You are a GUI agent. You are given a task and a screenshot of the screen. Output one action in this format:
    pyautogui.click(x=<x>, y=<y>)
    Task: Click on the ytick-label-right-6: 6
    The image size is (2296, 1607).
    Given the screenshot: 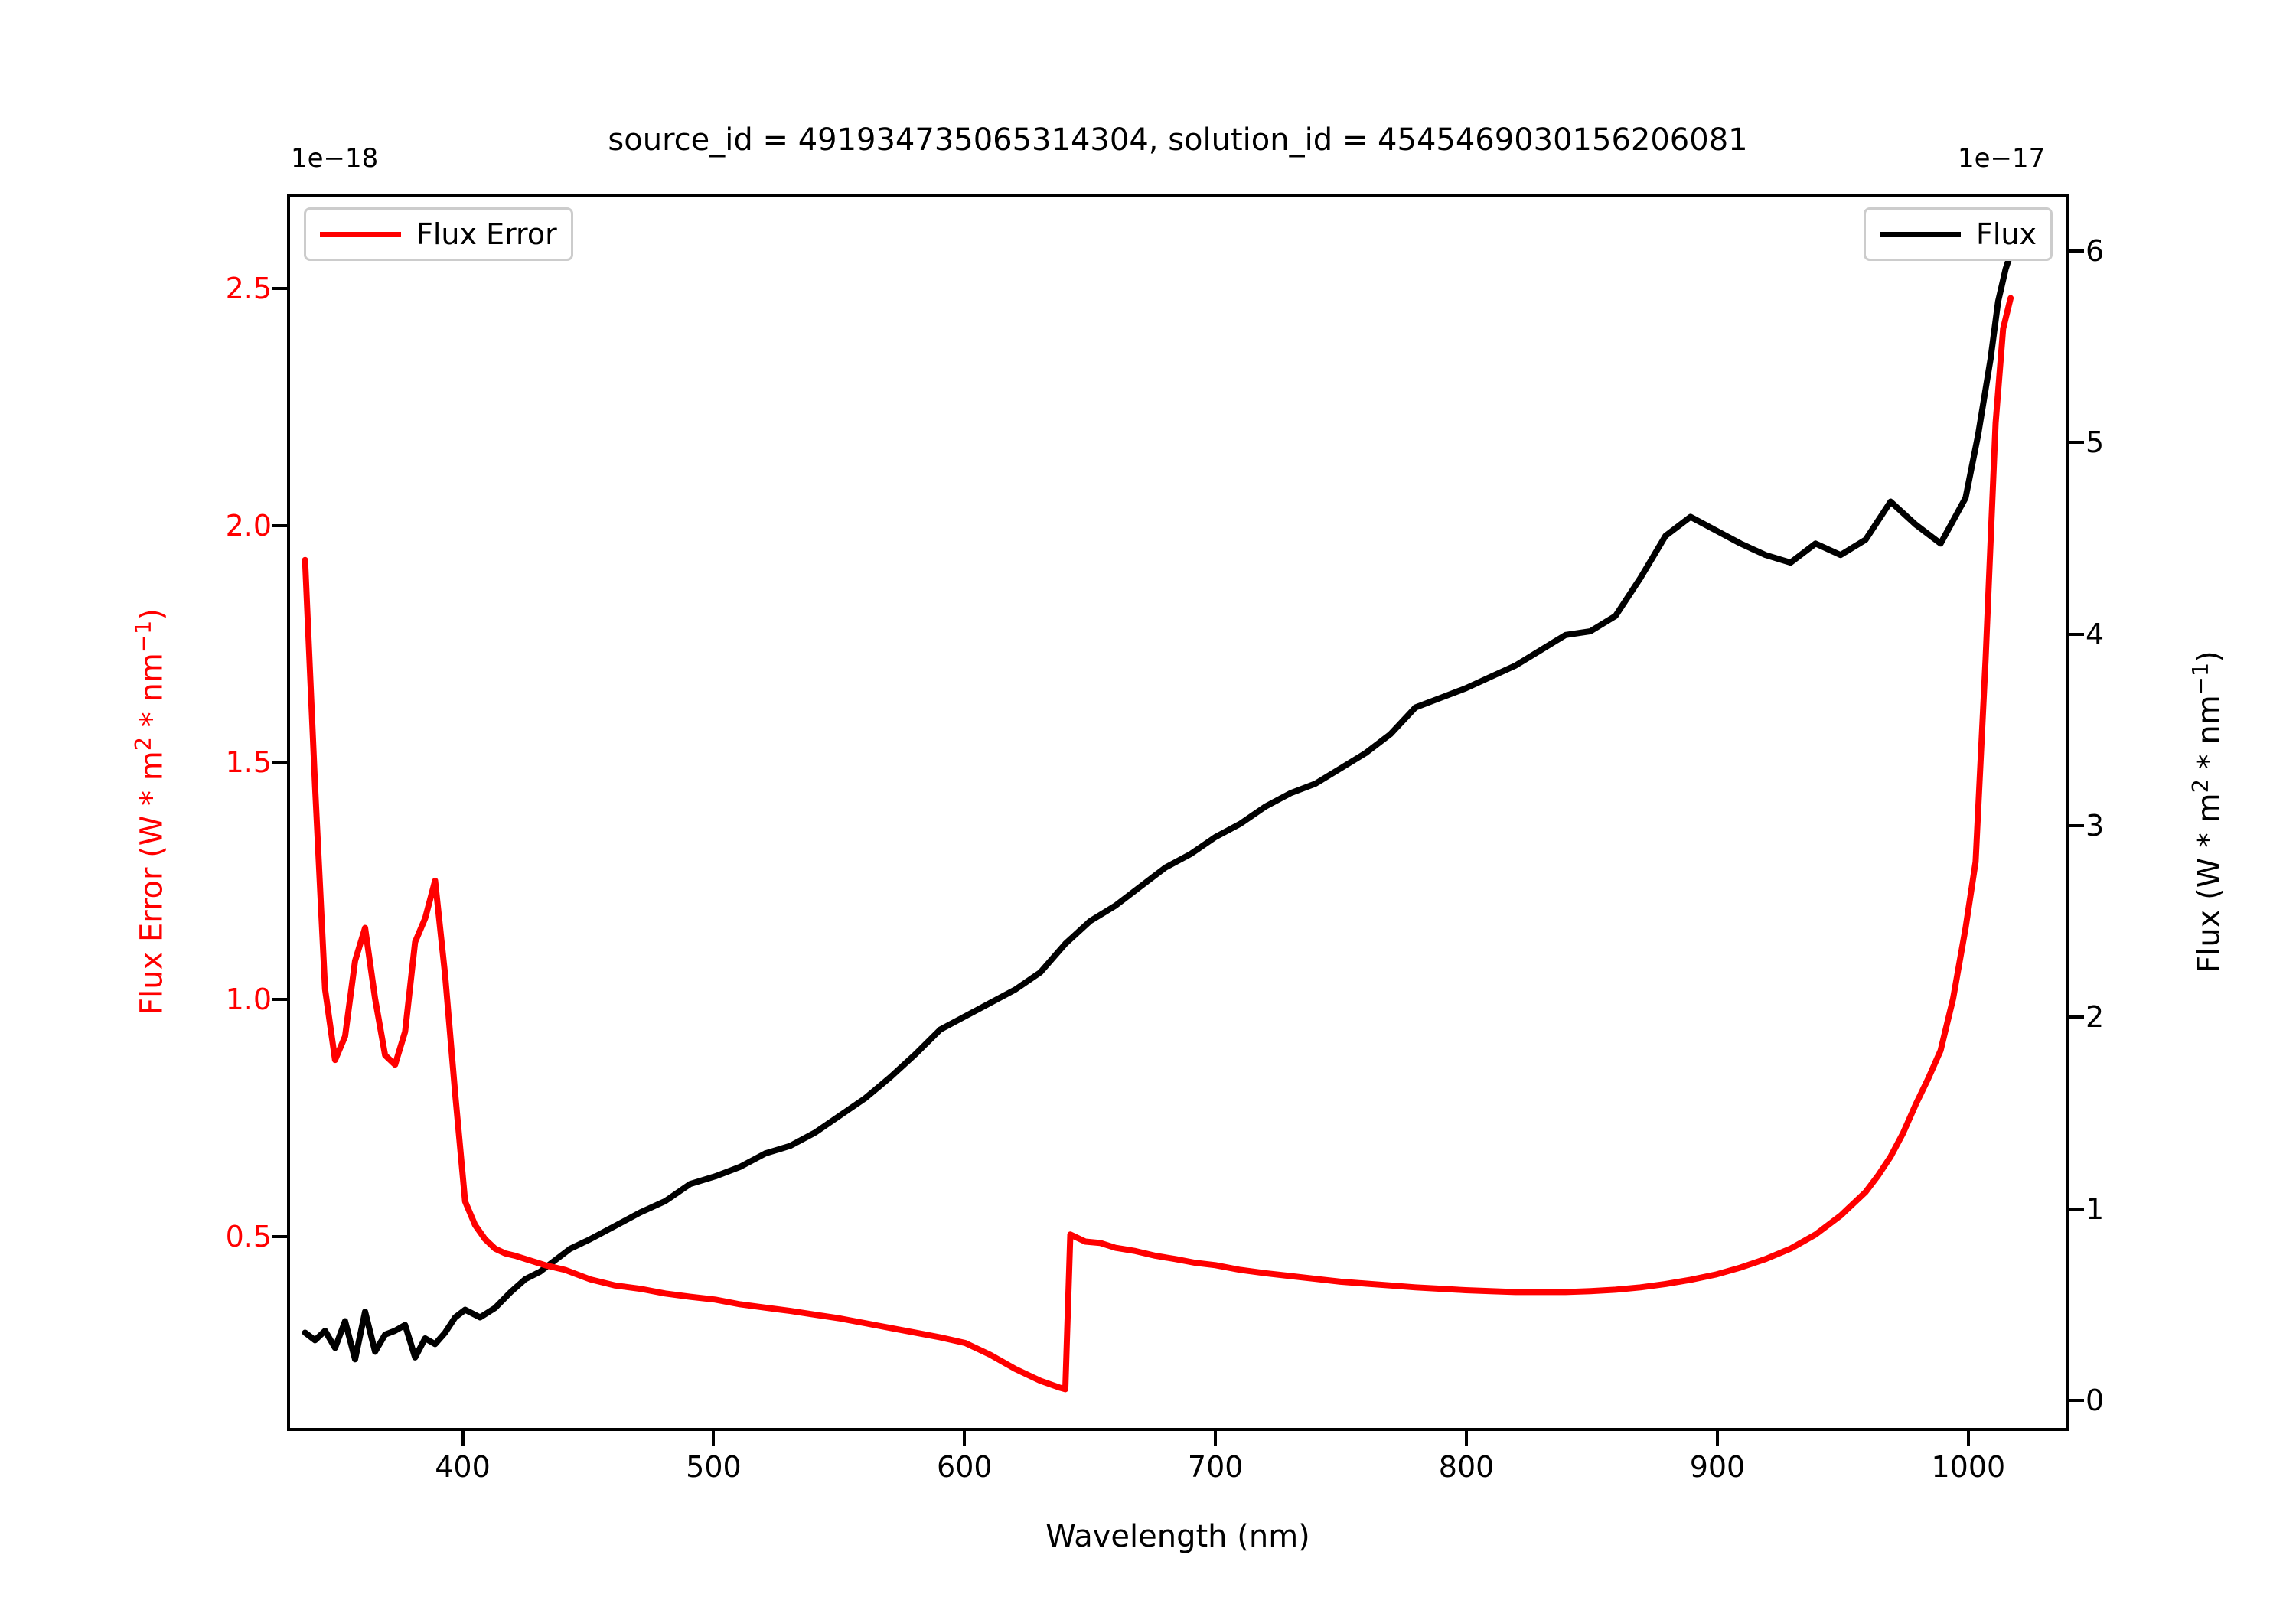 What is the action you would take?
    pyautogui.click(x=2095, y=251)
    